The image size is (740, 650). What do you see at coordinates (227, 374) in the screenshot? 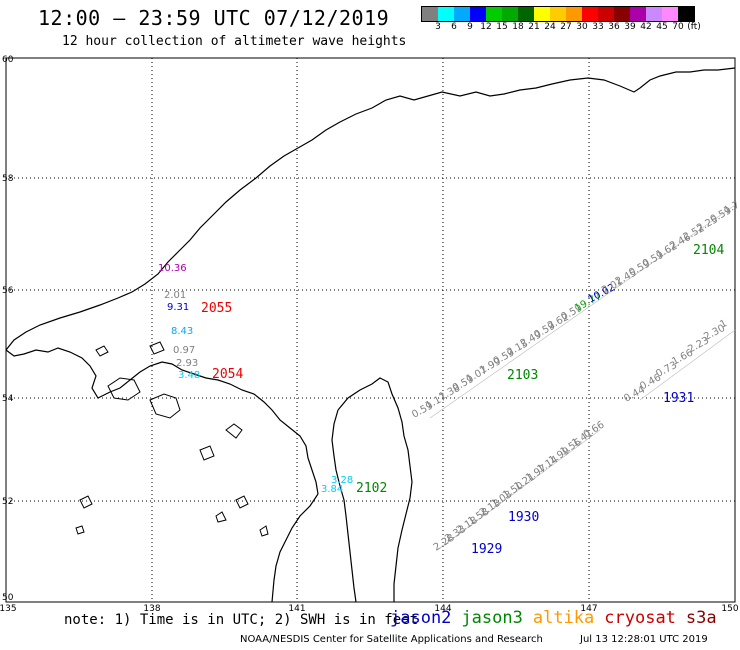
I see `pass-id-label: 2054` at bounding box center [227, 374].